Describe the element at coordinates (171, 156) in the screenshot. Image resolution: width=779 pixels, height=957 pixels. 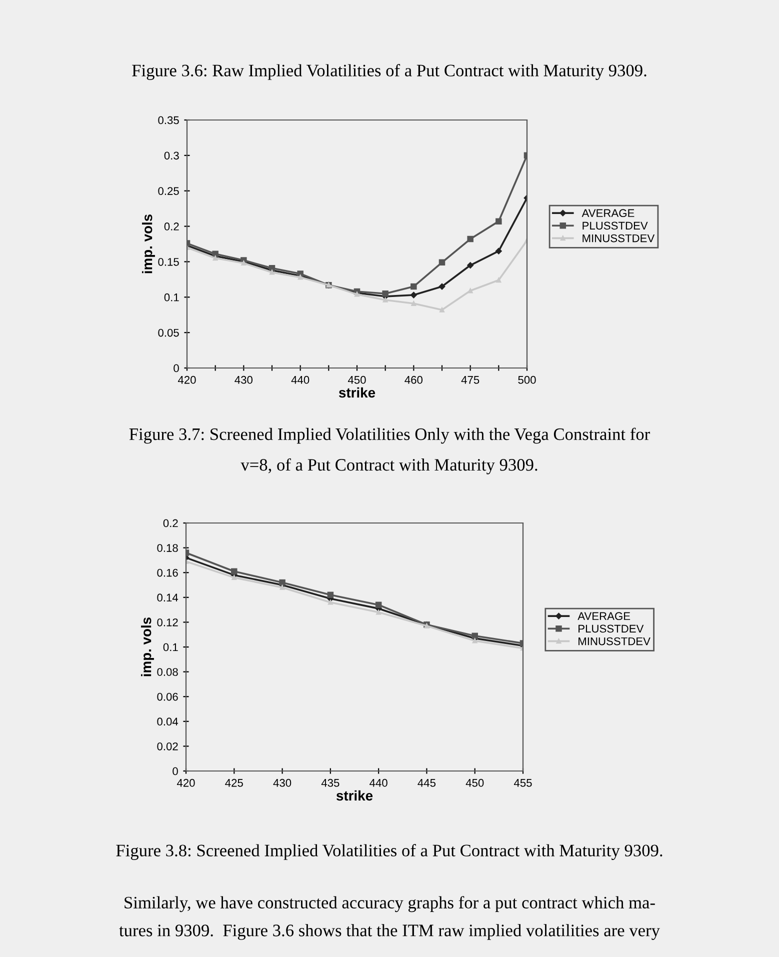
I see `y-tick-label: 0.3` at that location.